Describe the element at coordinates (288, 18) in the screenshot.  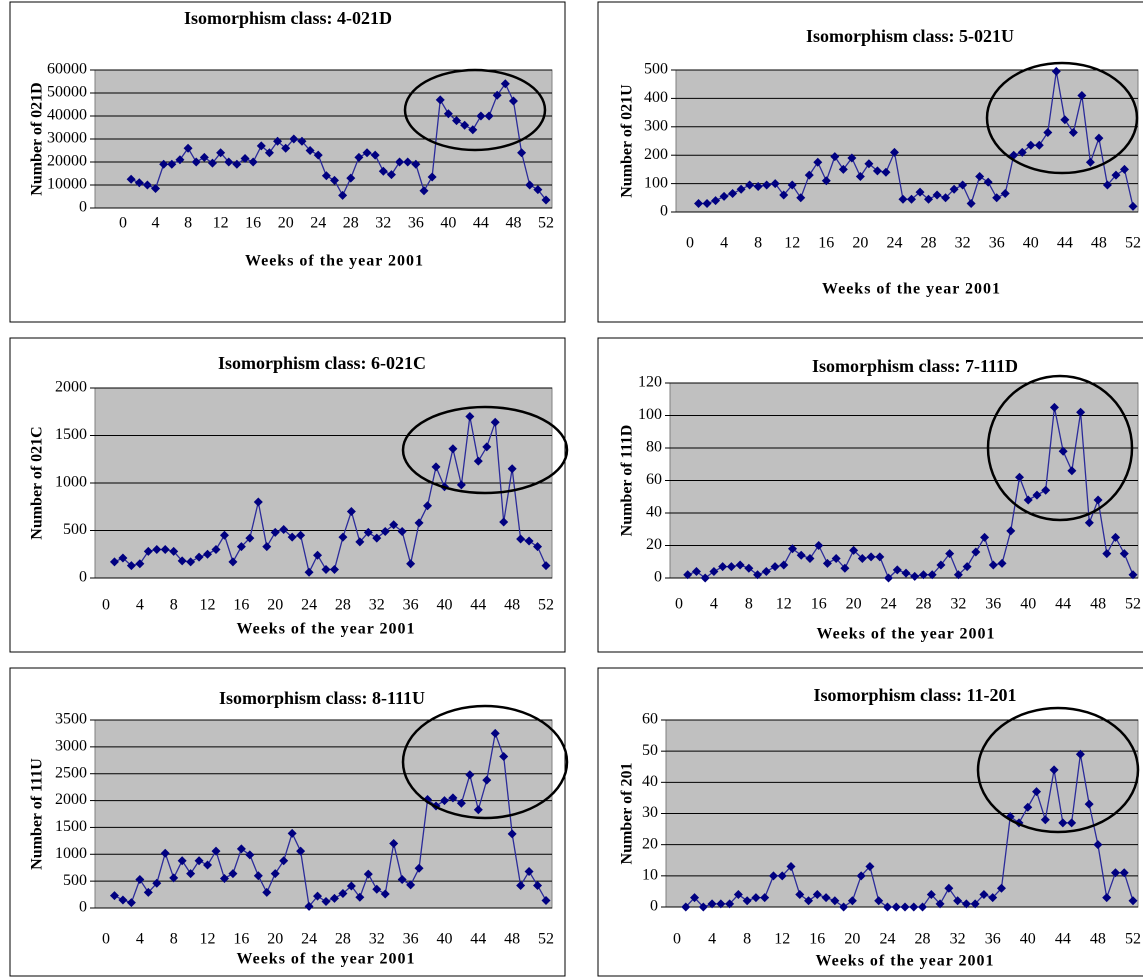
I see `chart-title: Isomorphism class: 4-021D` at that location.